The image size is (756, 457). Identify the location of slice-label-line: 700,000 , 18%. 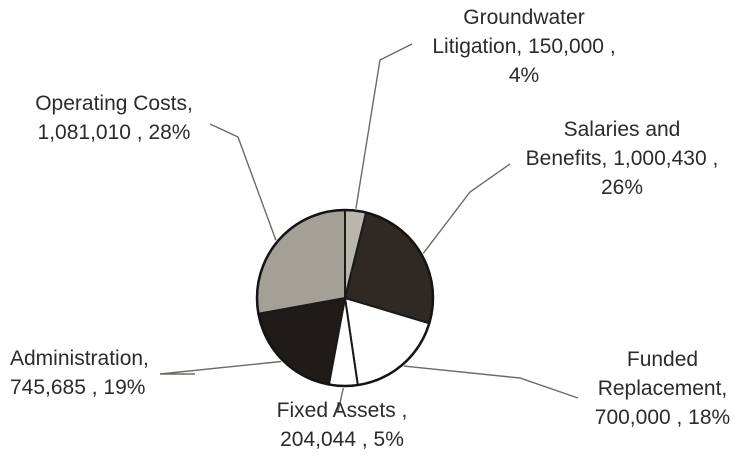
(662, 417).